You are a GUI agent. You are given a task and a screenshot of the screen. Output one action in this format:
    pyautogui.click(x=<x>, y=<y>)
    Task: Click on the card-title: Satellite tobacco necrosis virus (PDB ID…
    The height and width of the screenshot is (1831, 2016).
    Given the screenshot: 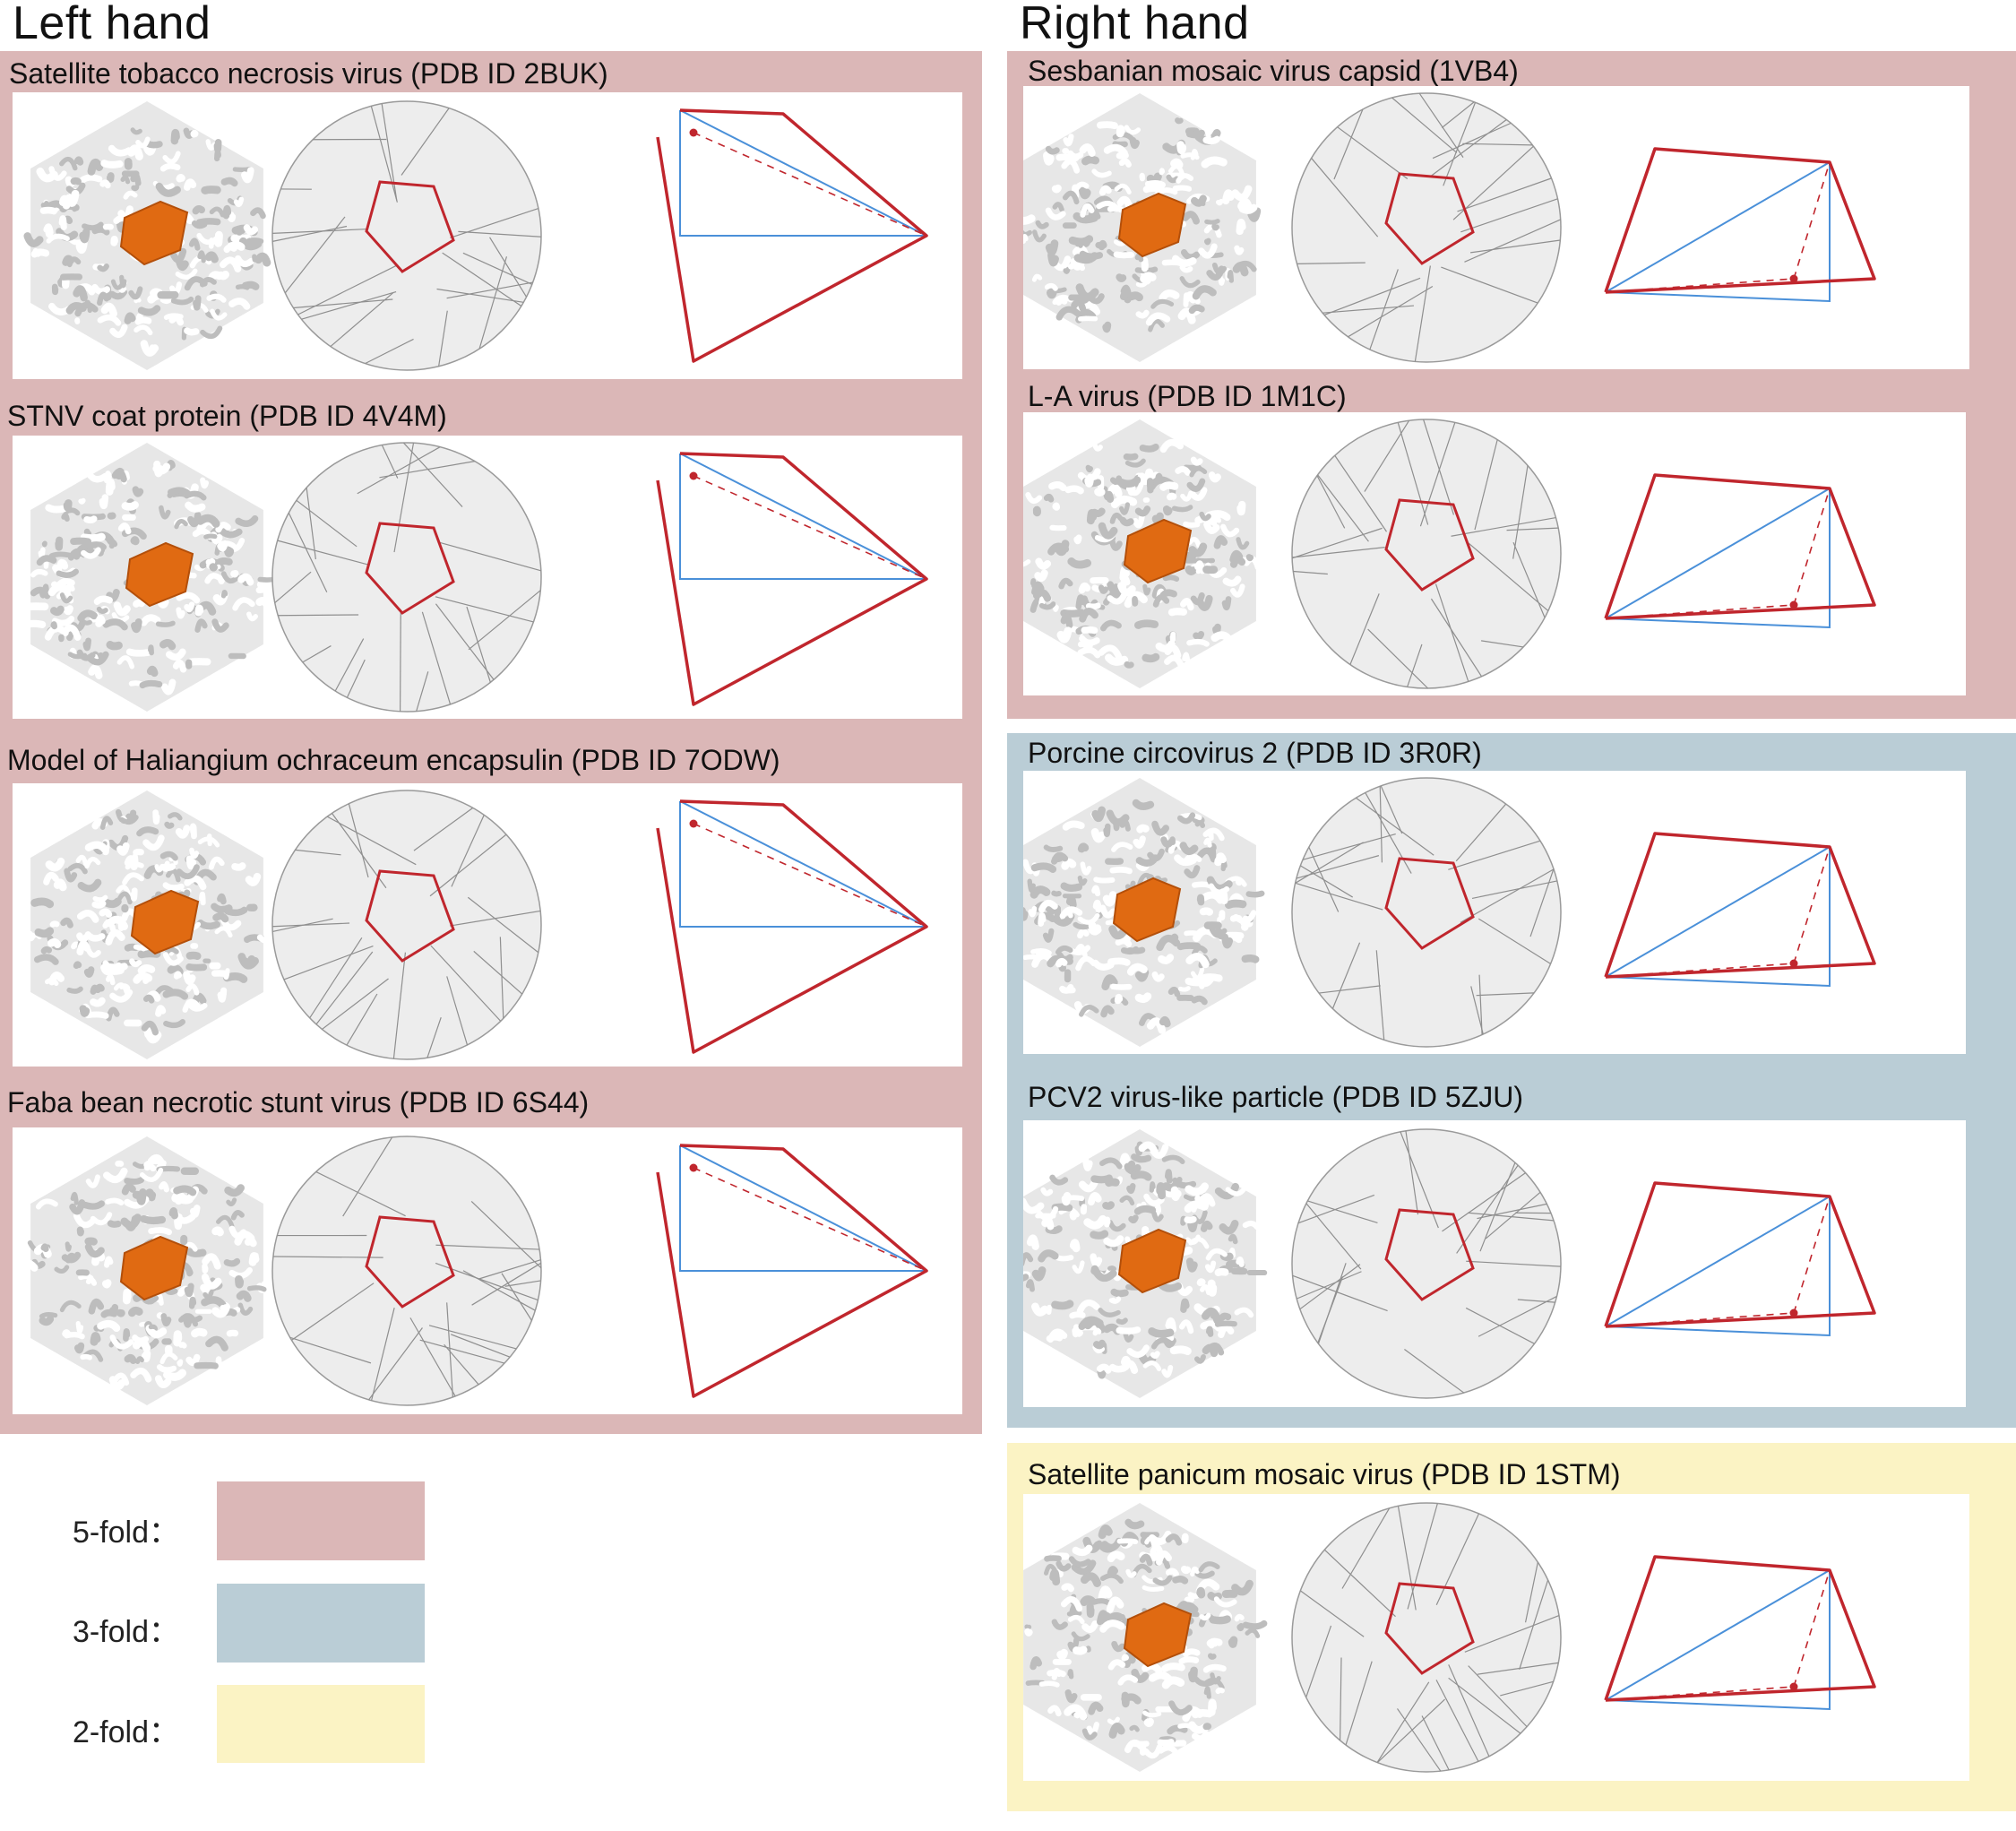 What is the action you would take?
    pyautogui.click(x=308, y=73)
    